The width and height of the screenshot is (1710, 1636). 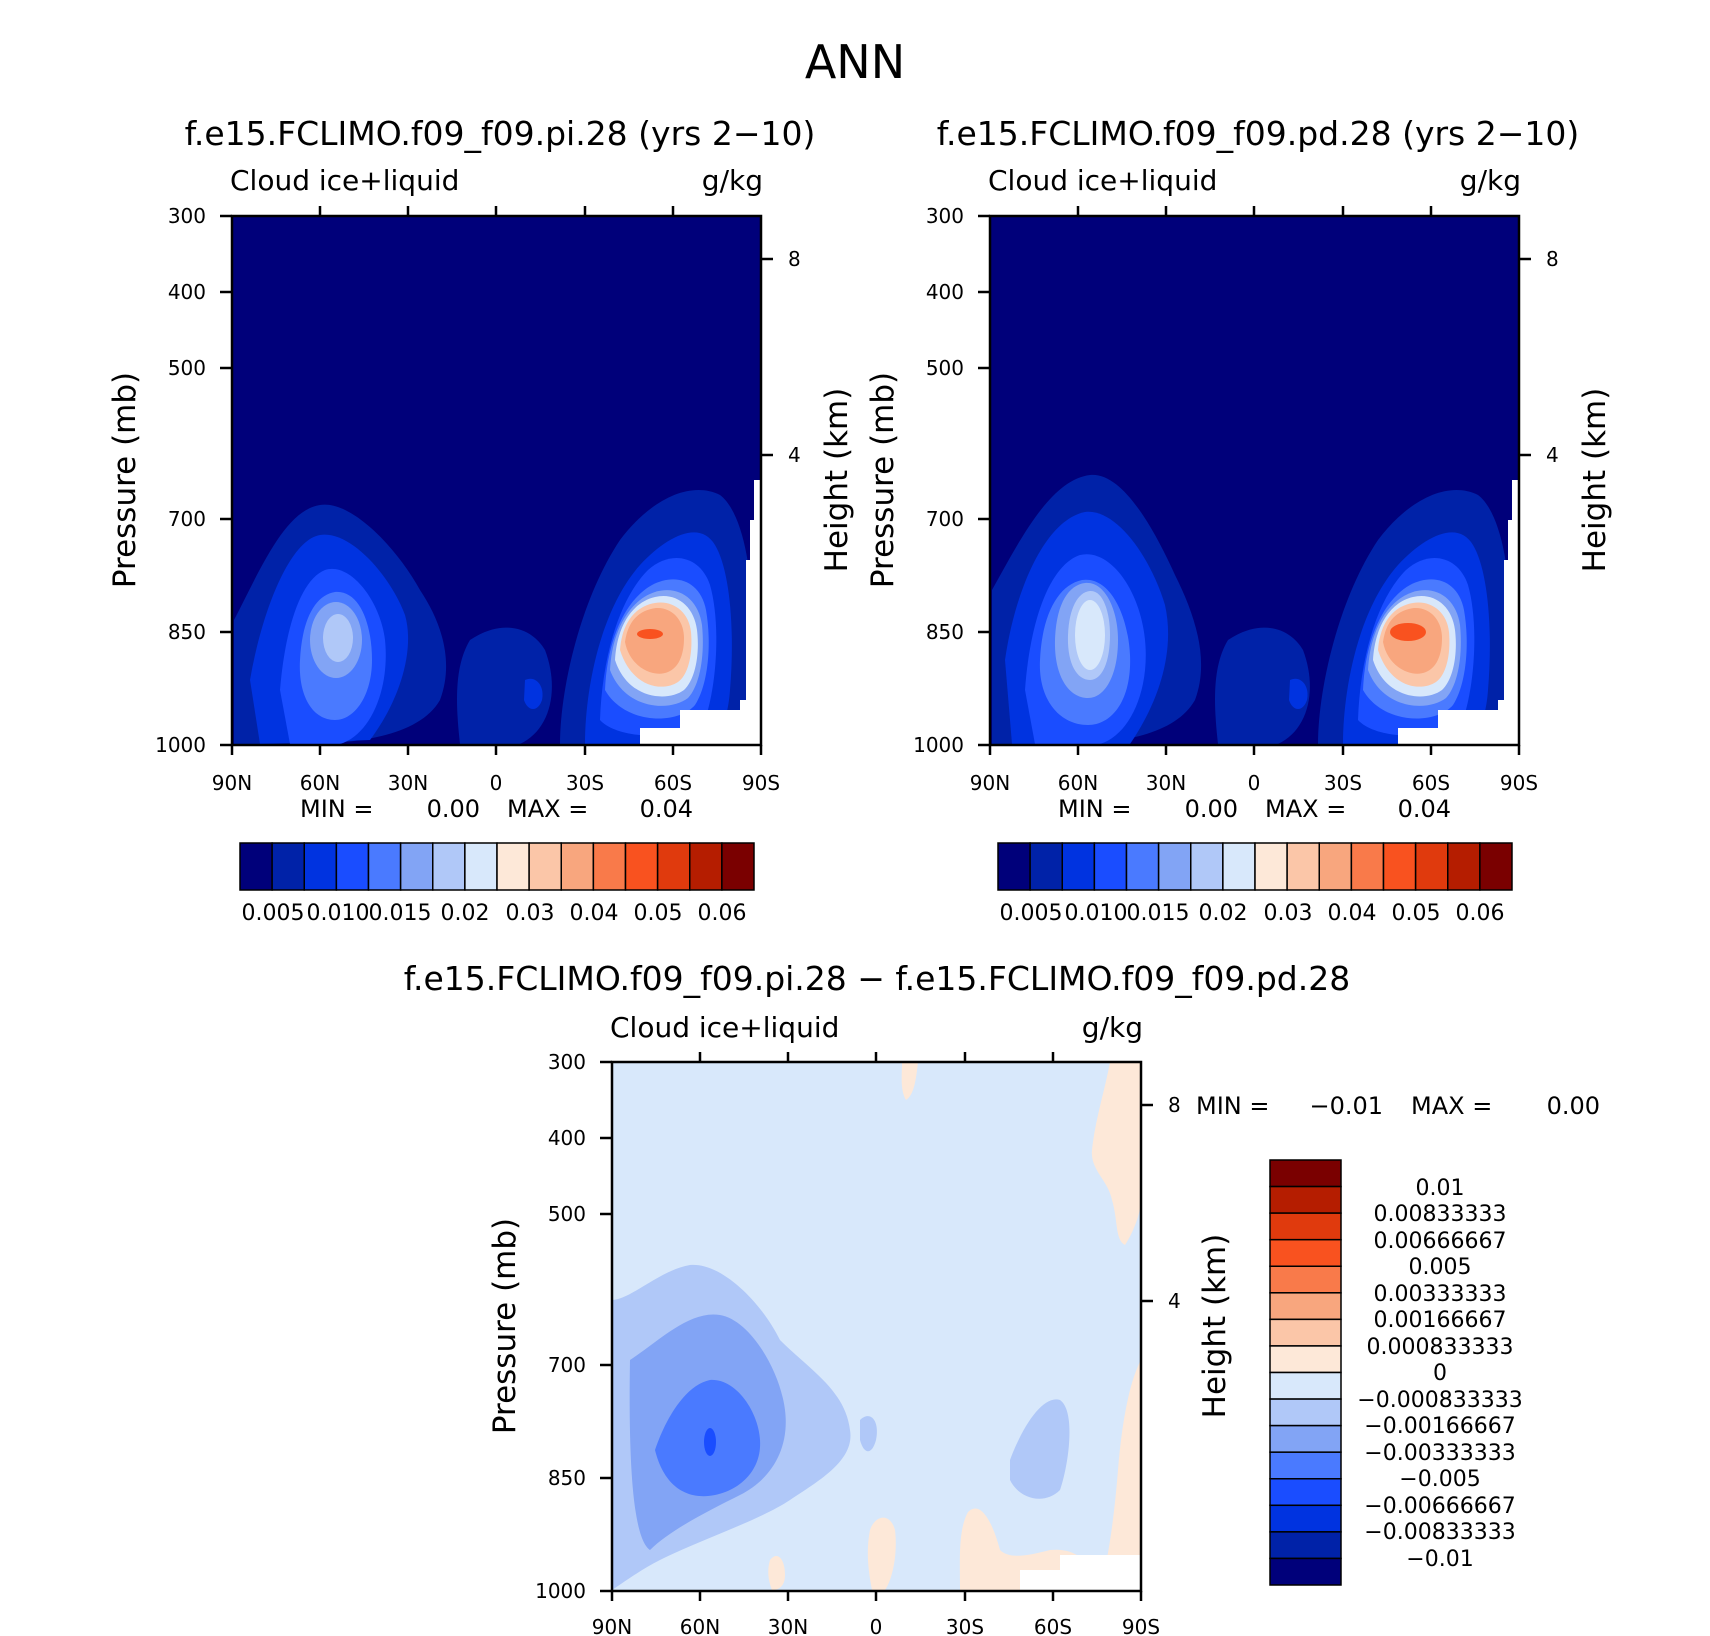 I want to click on positive-patch-right, so click(x=1116, y=1153).